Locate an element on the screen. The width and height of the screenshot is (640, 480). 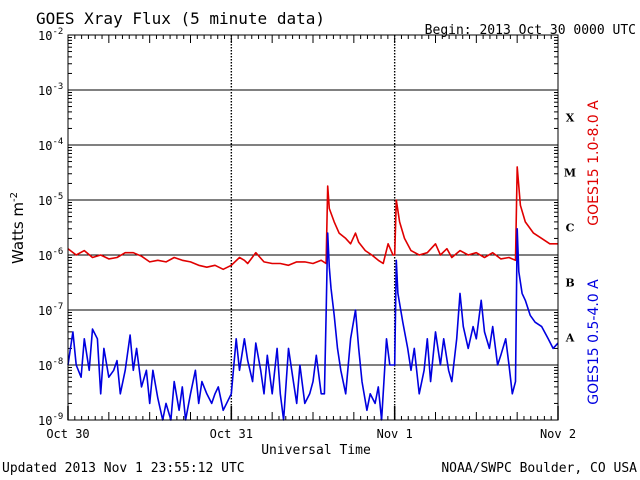
chart-title: GOES Xray Flux (5 minute data) is located at coordinates (180, 18).